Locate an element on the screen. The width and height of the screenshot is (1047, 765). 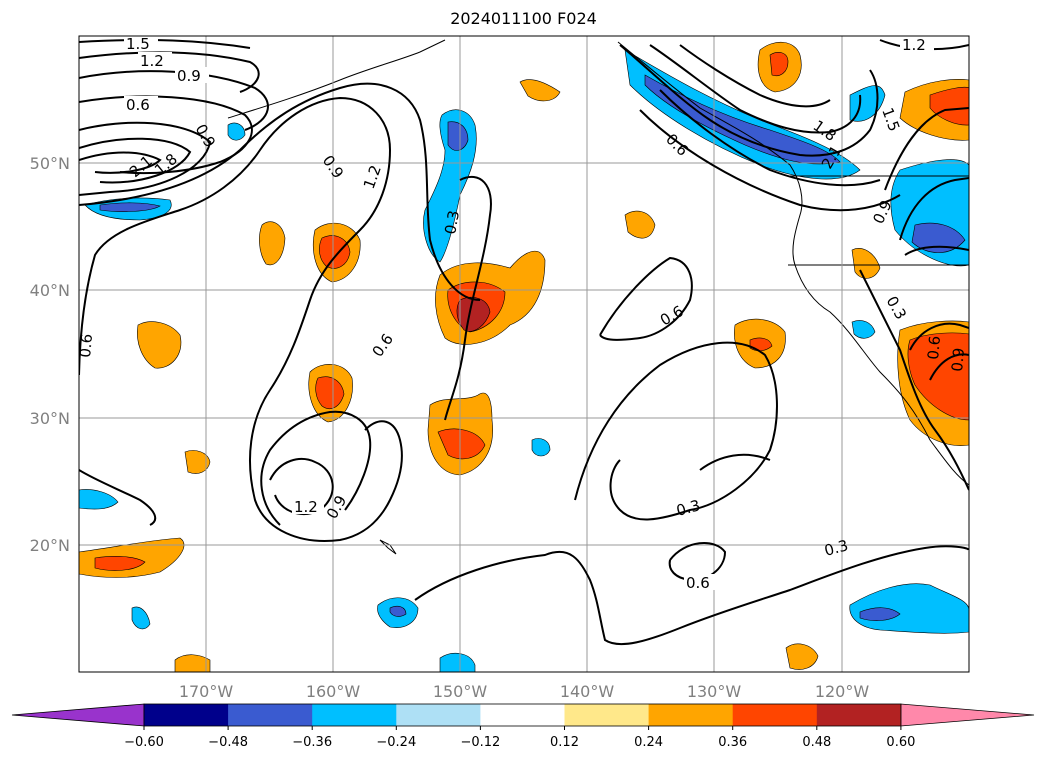
lon-label: 140°W is located at coordinates (587, 691).